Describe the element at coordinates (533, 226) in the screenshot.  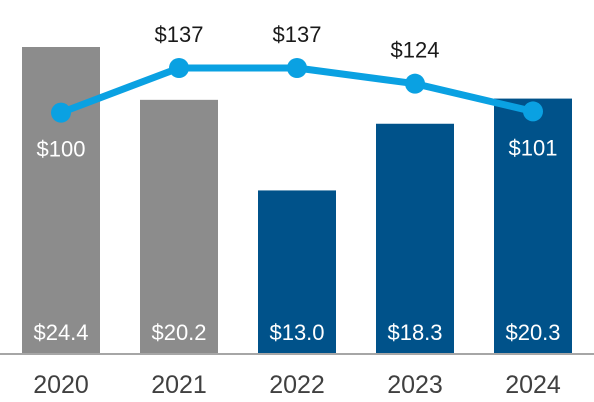
I see `bar-2024` at that location.